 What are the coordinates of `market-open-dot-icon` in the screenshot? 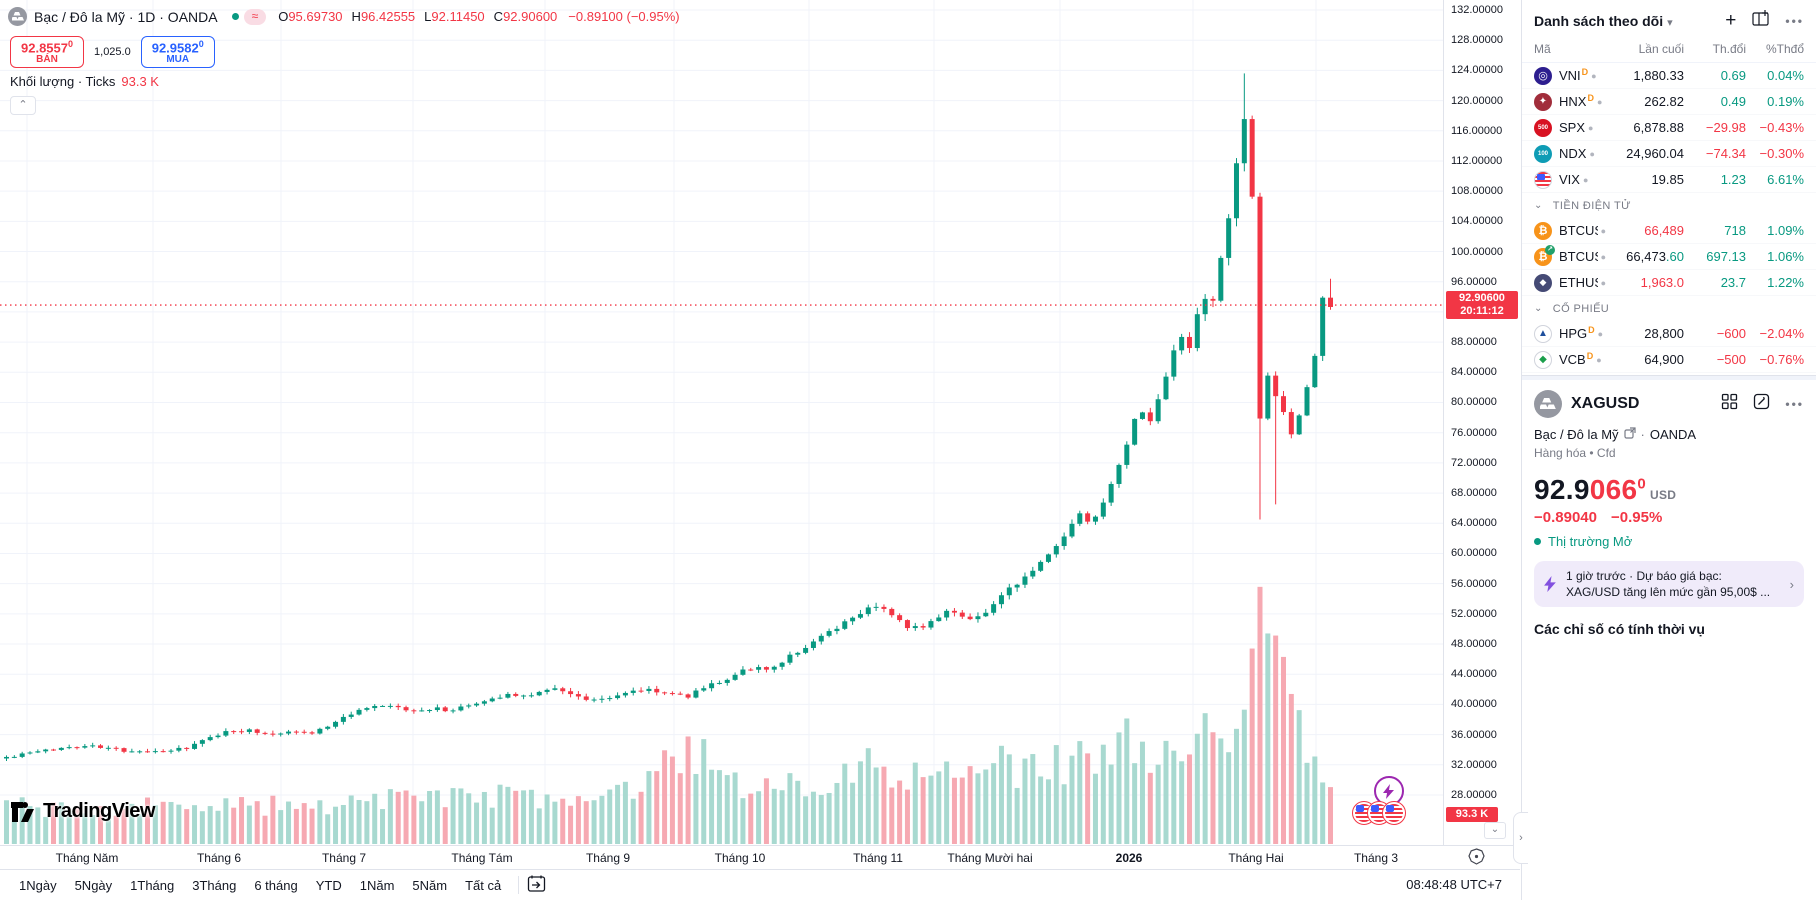 It's located at (235, 16).